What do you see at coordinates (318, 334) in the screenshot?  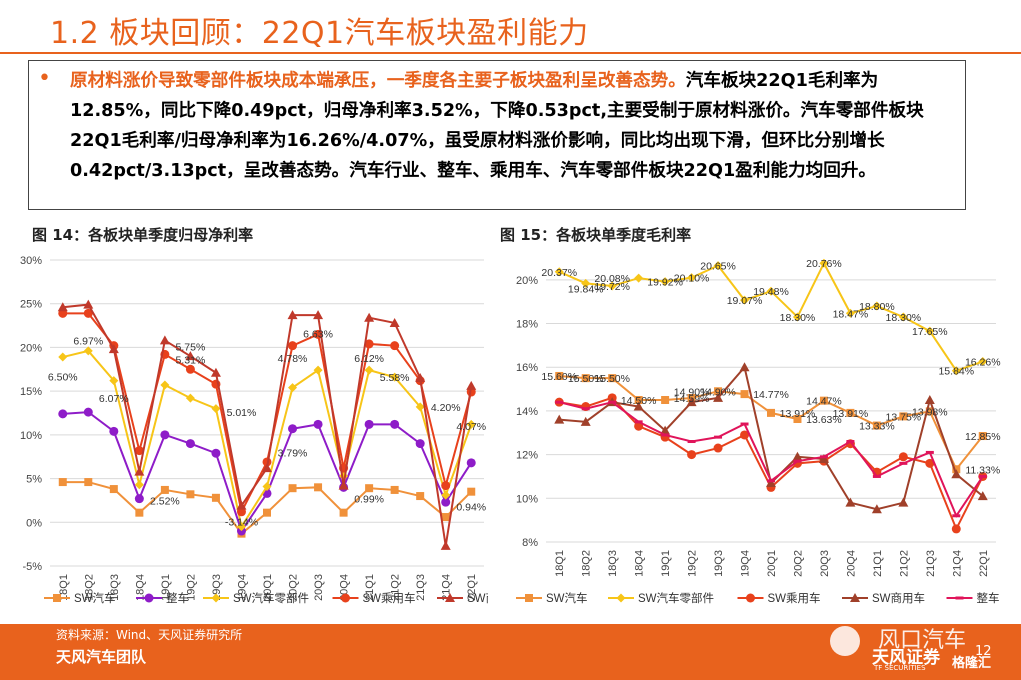 I see `data-label: 6.63%` at bounding box center [318, 334].